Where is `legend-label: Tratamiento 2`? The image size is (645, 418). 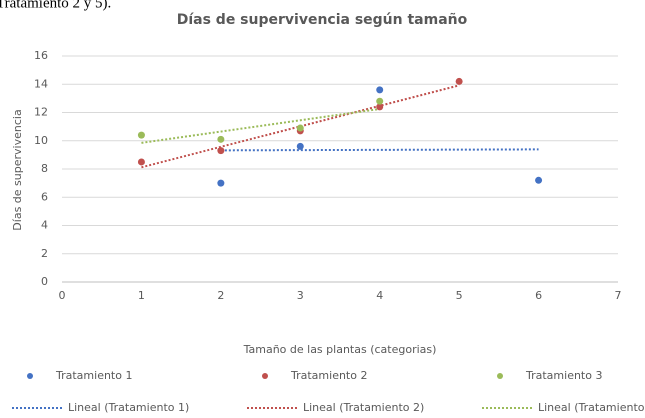 legend-label: Tratamiento 2 is located at coordinates (328, 375).